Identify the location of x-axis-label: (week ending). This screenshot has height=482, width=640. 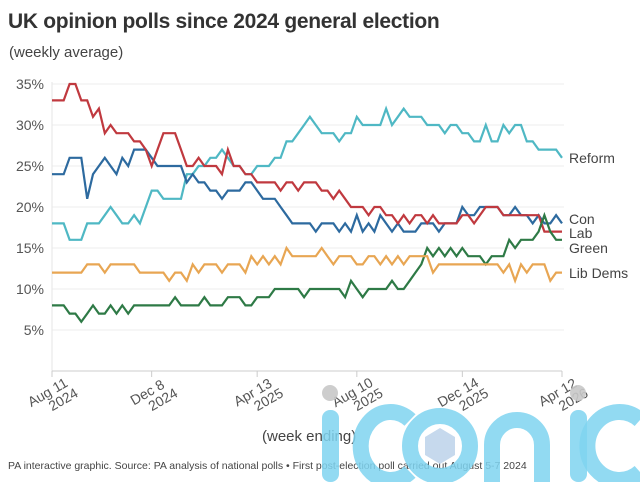
(309, 436).